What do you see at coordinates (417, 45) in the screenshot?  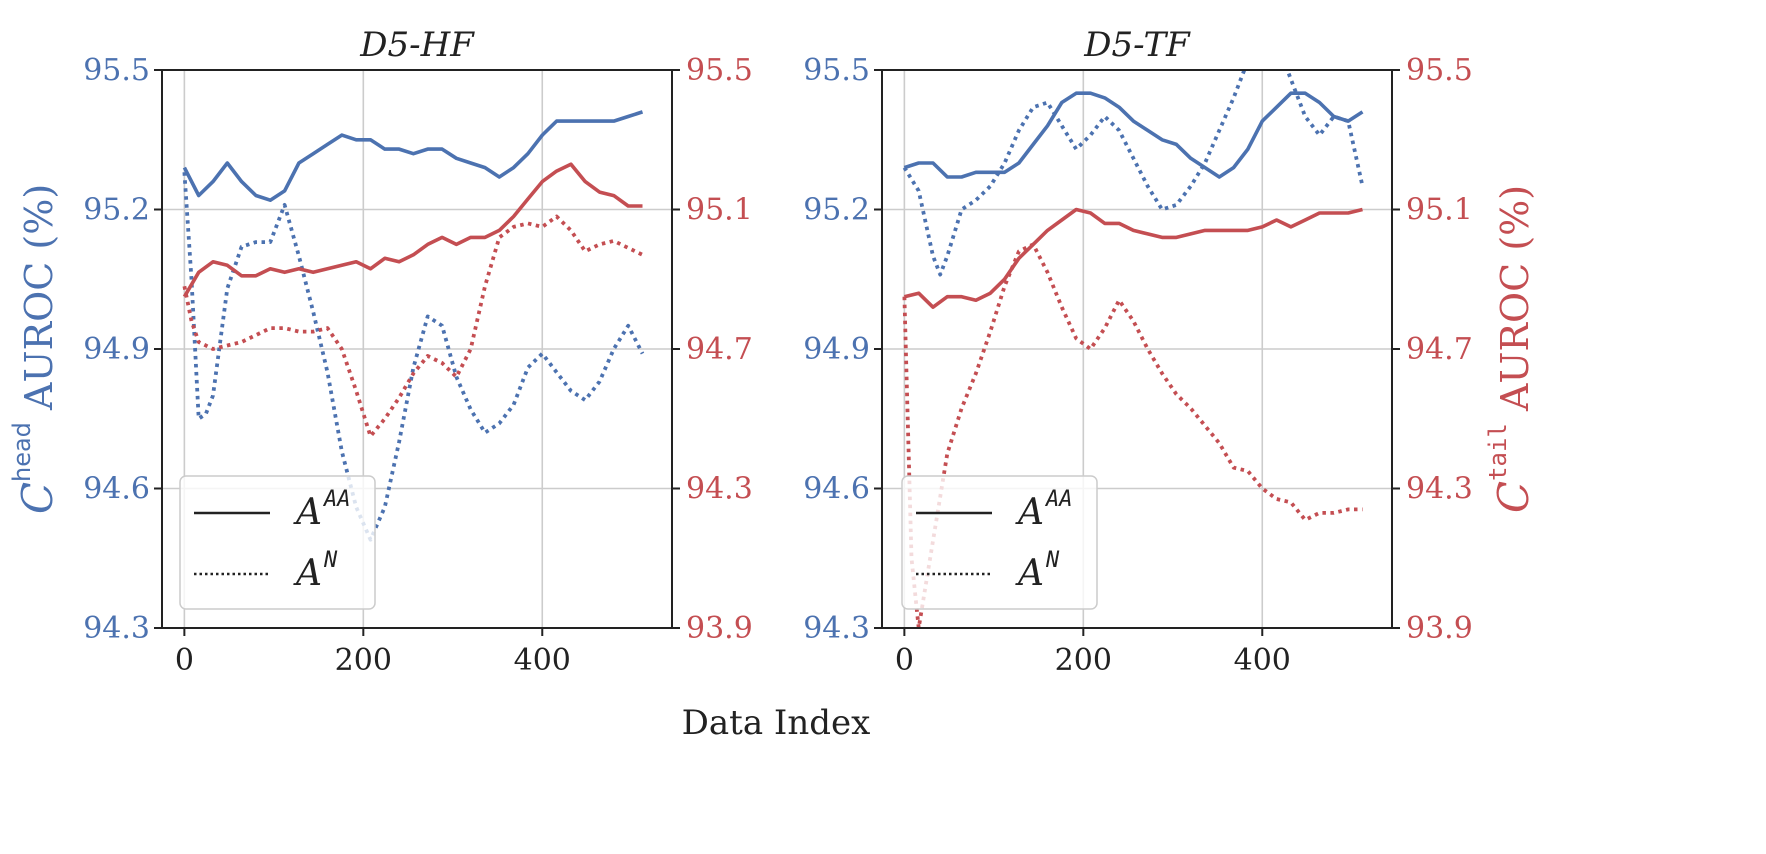 I see `panel-title: D5-HF` at bounding box center [417, 45].